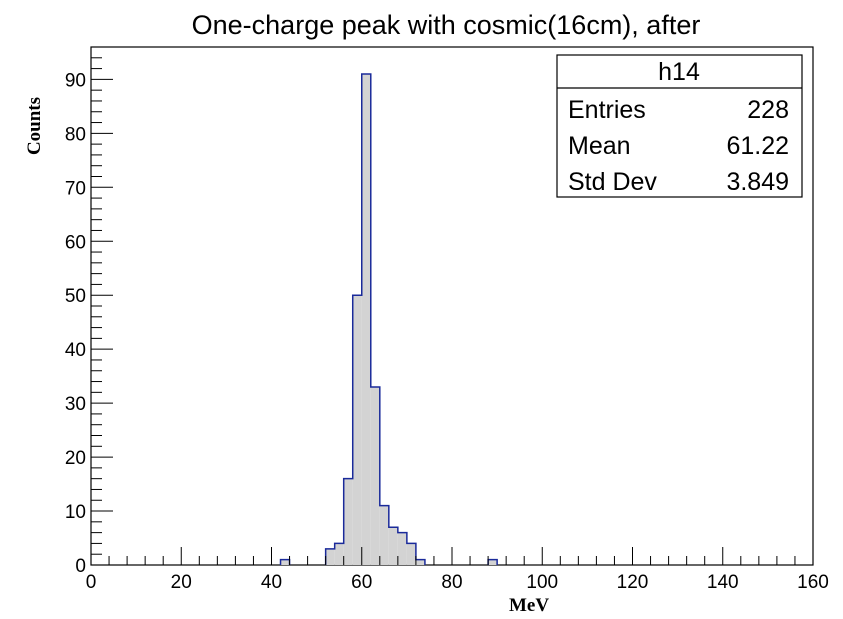 This screenshot has width=843, height=619. I want to click on x-tick-label: 60, so click(361, 582).